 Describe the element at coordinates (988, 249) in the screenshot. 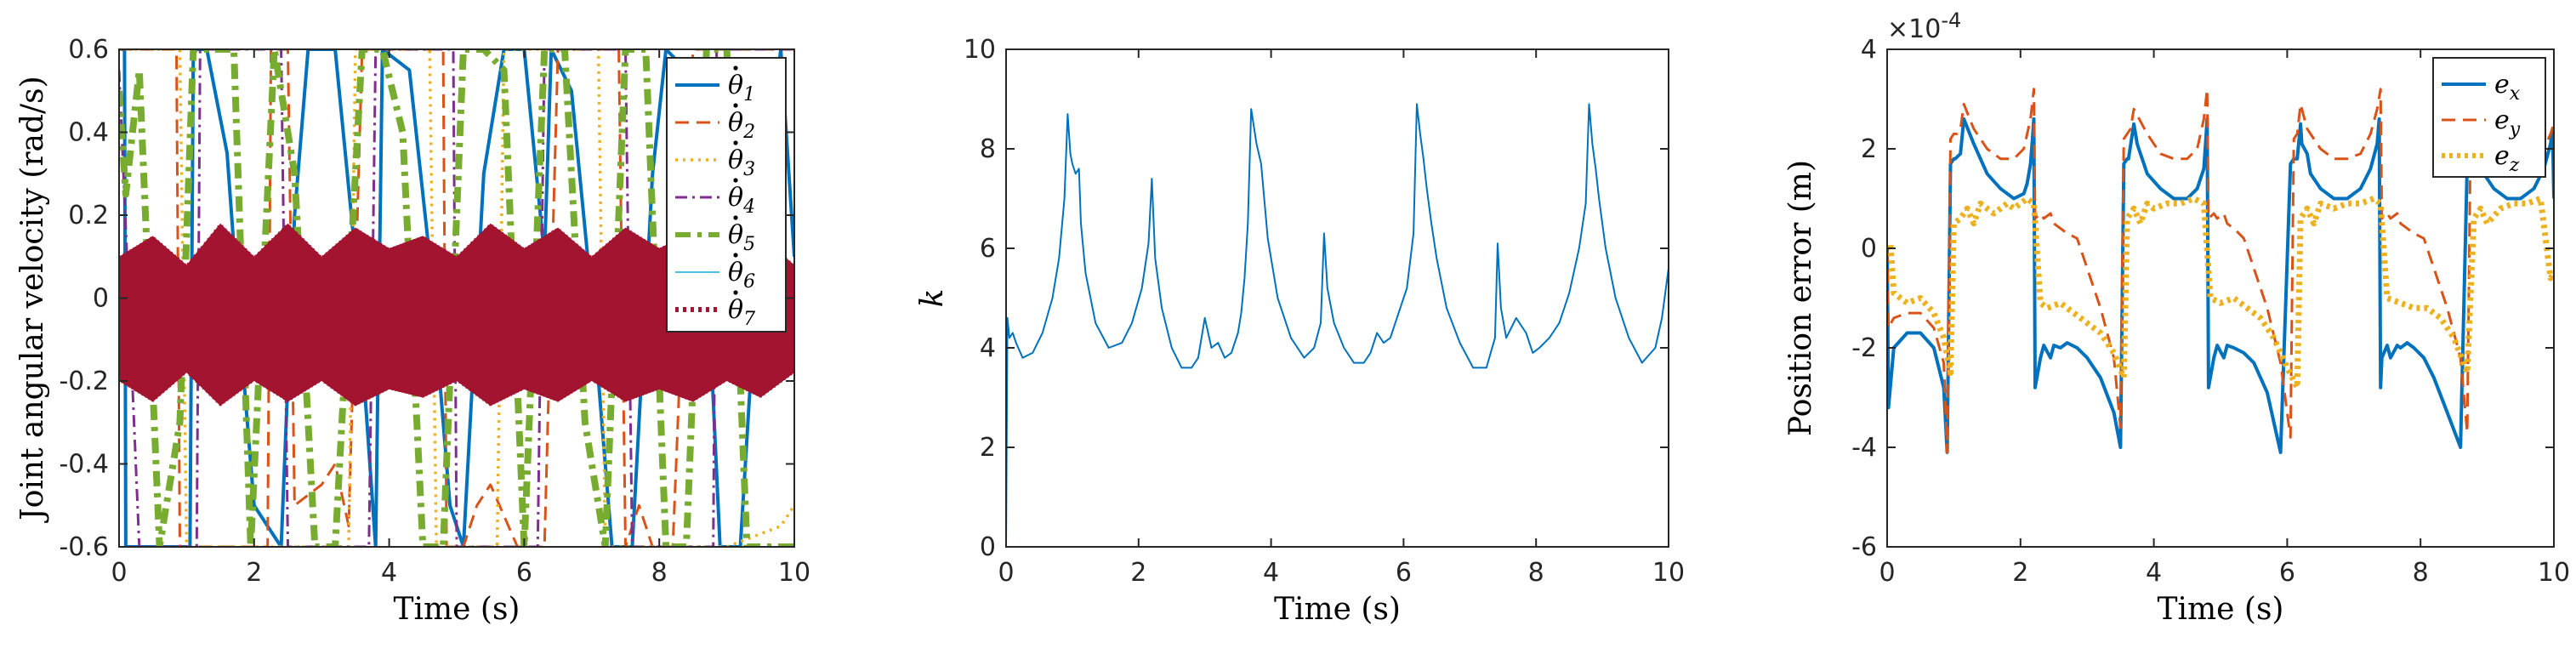

I see `y-tick-label: 6` at that location.